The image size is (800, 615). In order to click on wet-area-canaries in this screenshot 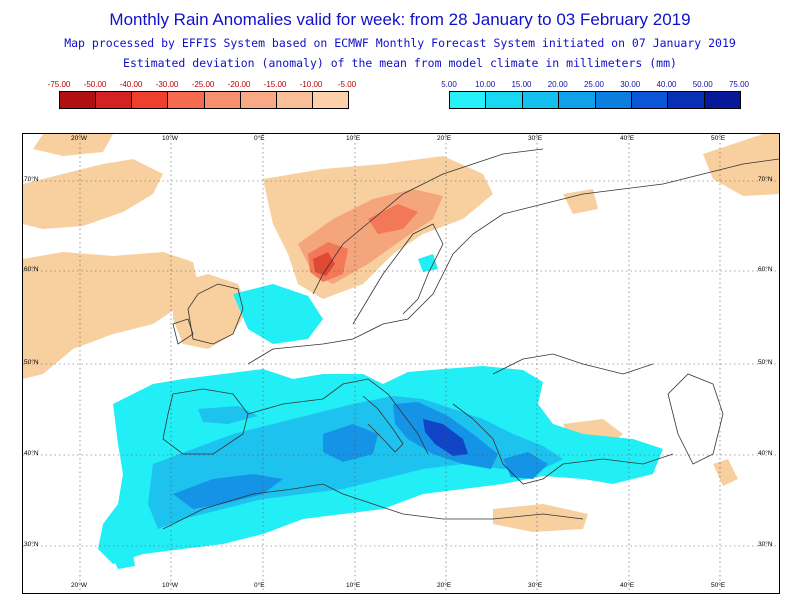, I will do `click(124, 561)`.